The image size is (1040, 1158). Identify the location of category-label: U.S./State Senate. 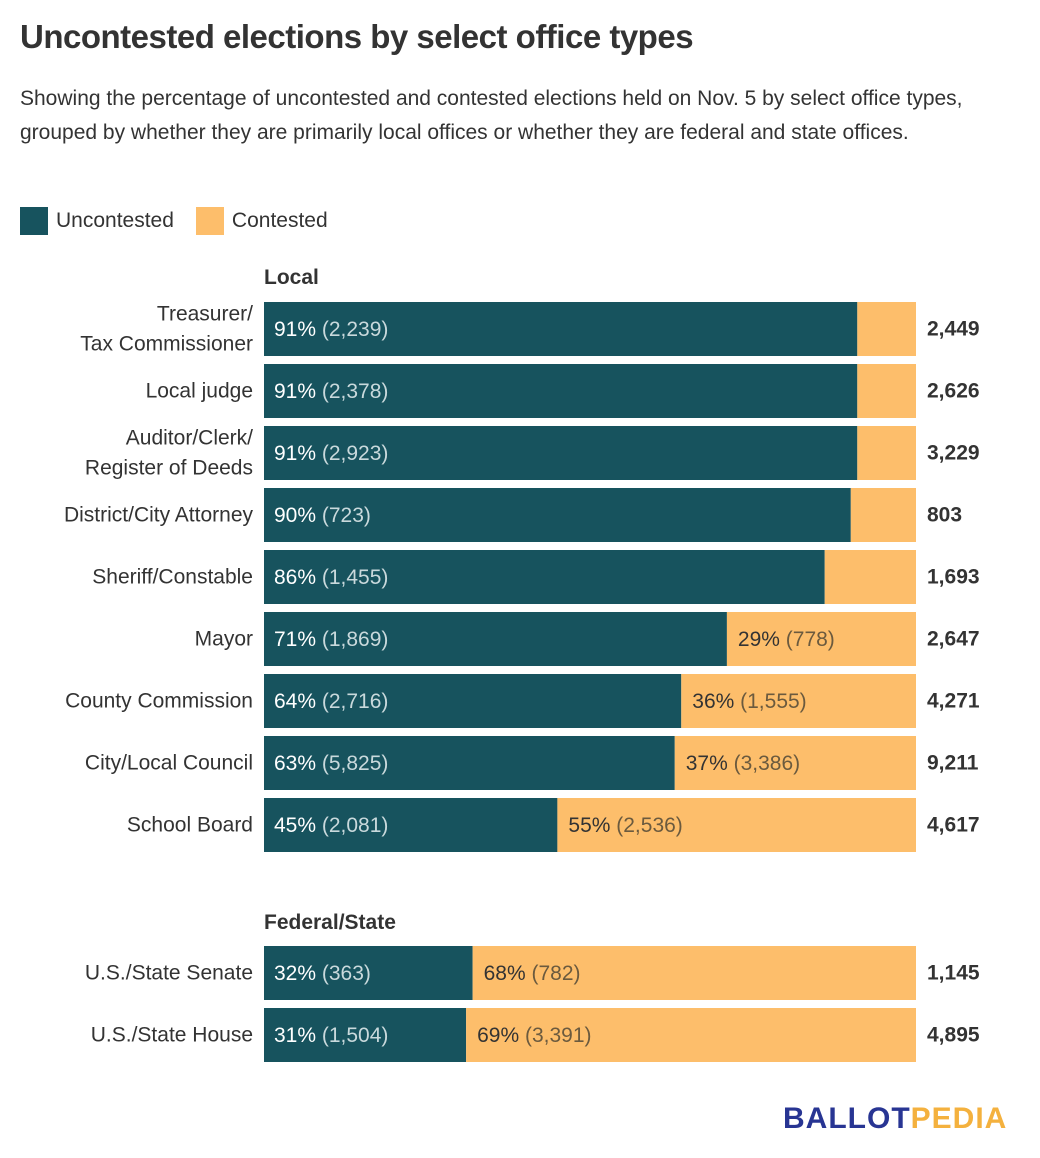
(169, 973).